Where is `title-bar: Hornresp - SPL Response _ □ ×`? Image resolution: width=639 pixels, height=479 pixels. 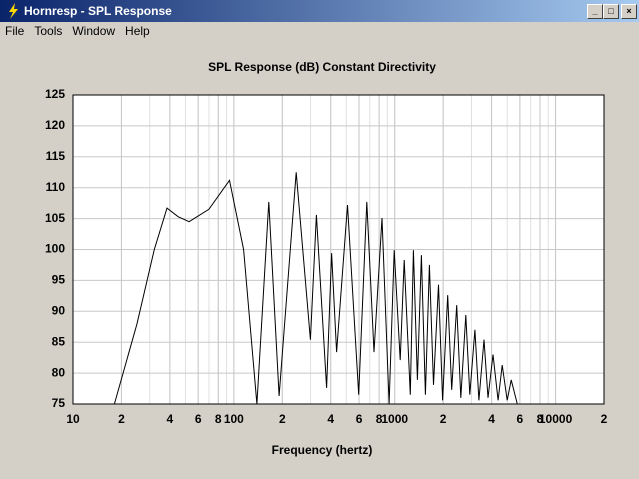 title-bar: Hornresp - SPL Response _ □ × is located at coordinates (319, 11).